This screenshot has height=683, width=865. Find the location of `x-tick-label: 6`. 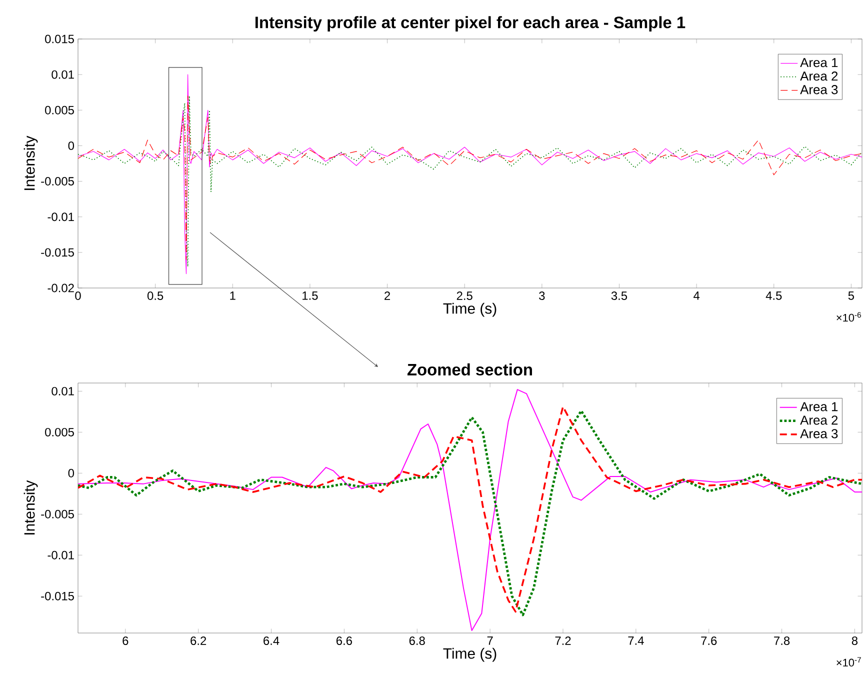

x-tick-label: 6 is located at coordinates (125, 640).